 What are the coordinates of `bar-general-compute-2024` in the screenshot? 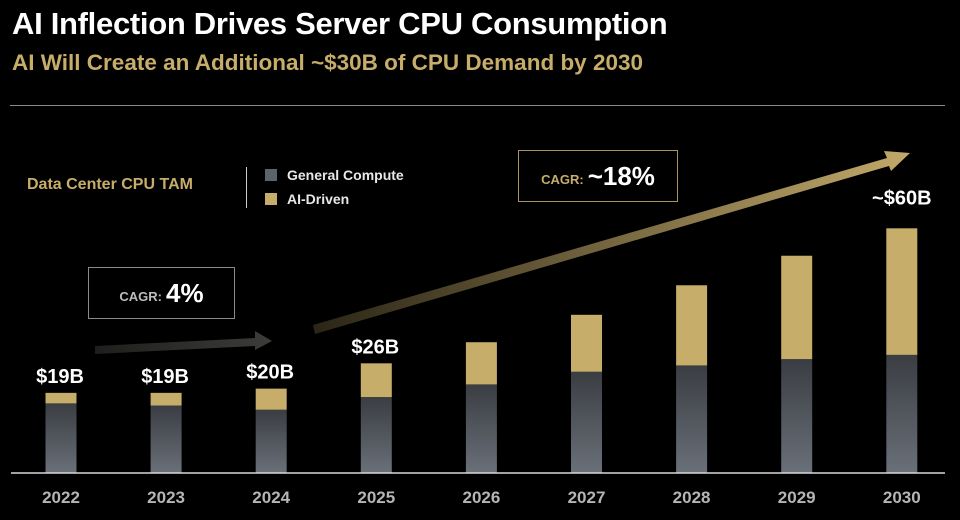 It's located at (271, 441).